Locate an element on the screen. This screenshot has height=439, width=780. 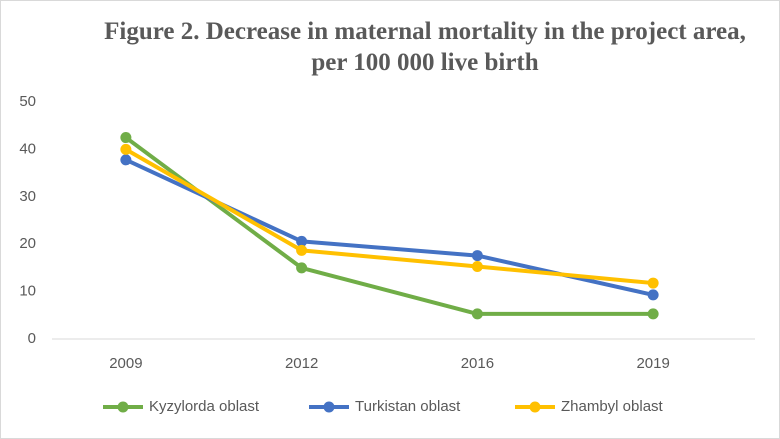
y-tick-label: 40 is located at coordinates (27, 148).